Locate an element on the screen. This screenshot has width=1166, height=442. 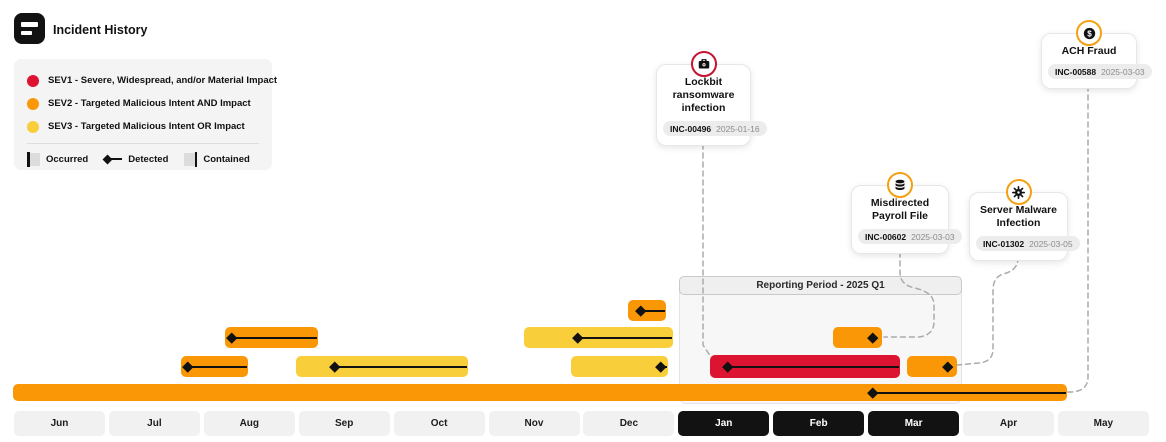
month-jun: Jun is located at coordinates (59, 423).